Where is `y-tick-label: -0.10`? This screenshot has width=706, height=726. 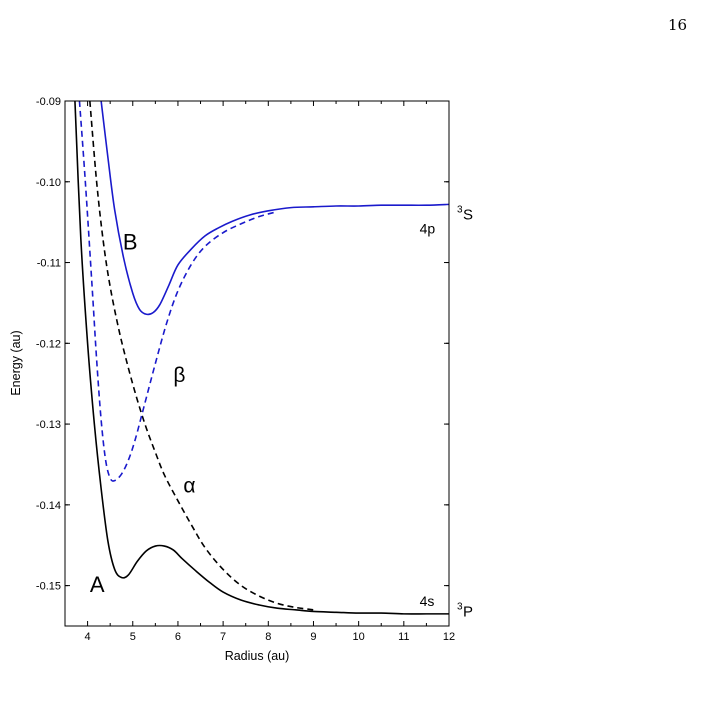 y-tick-label: -0.10 is located at coordinates (48, 183).